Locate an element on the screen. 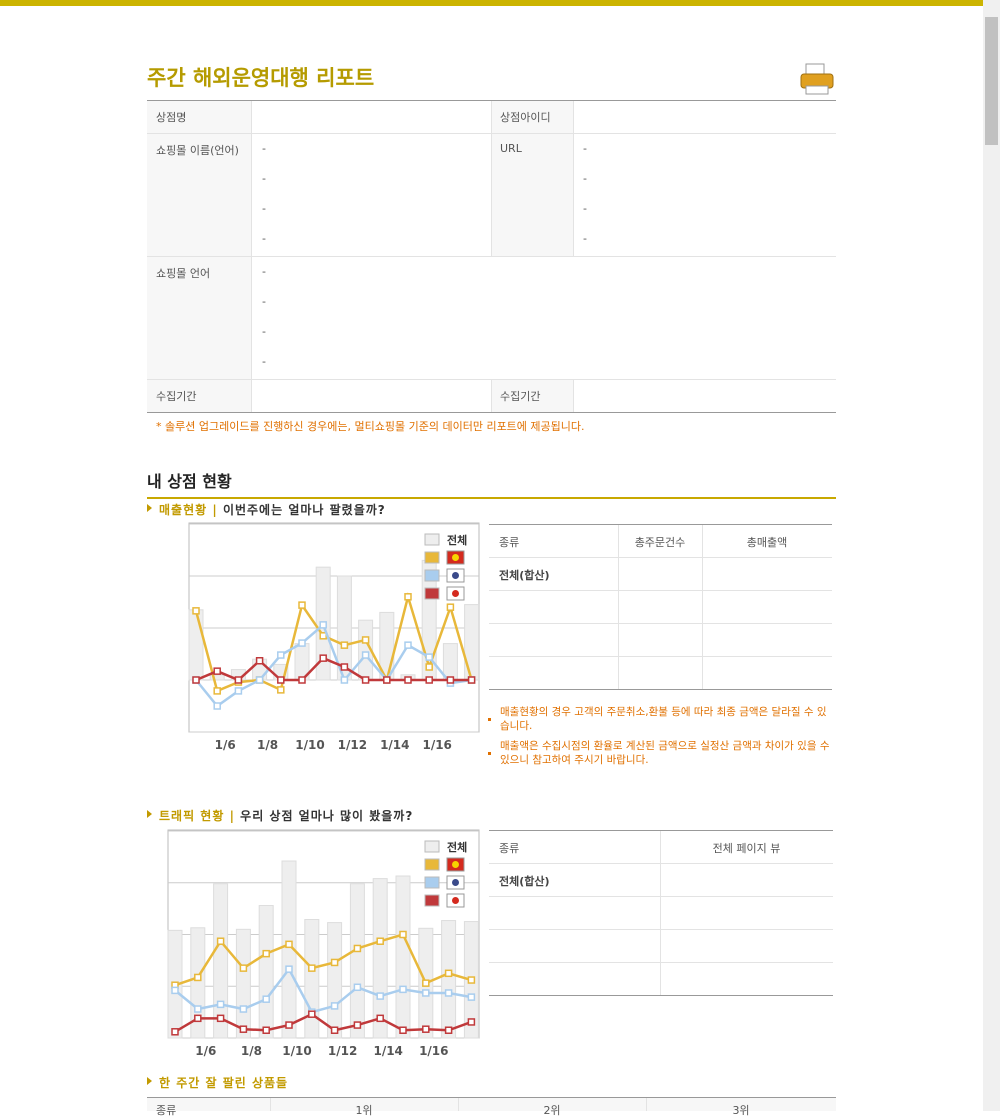  subheading: 한 주간 잘 팔린 상품들 is located at coordinates (224, 1083).